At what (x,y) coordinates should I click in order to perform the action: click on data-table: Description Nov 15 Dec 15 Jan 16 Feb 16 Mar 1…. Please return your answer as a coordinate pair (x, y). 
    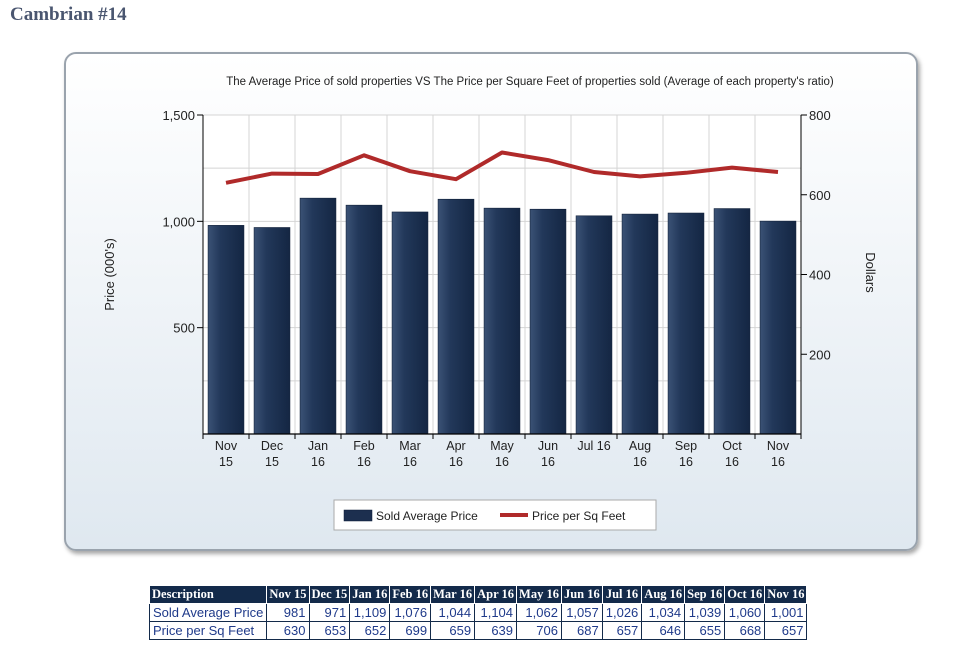
    Looking at the image, I should click on (478, 612).